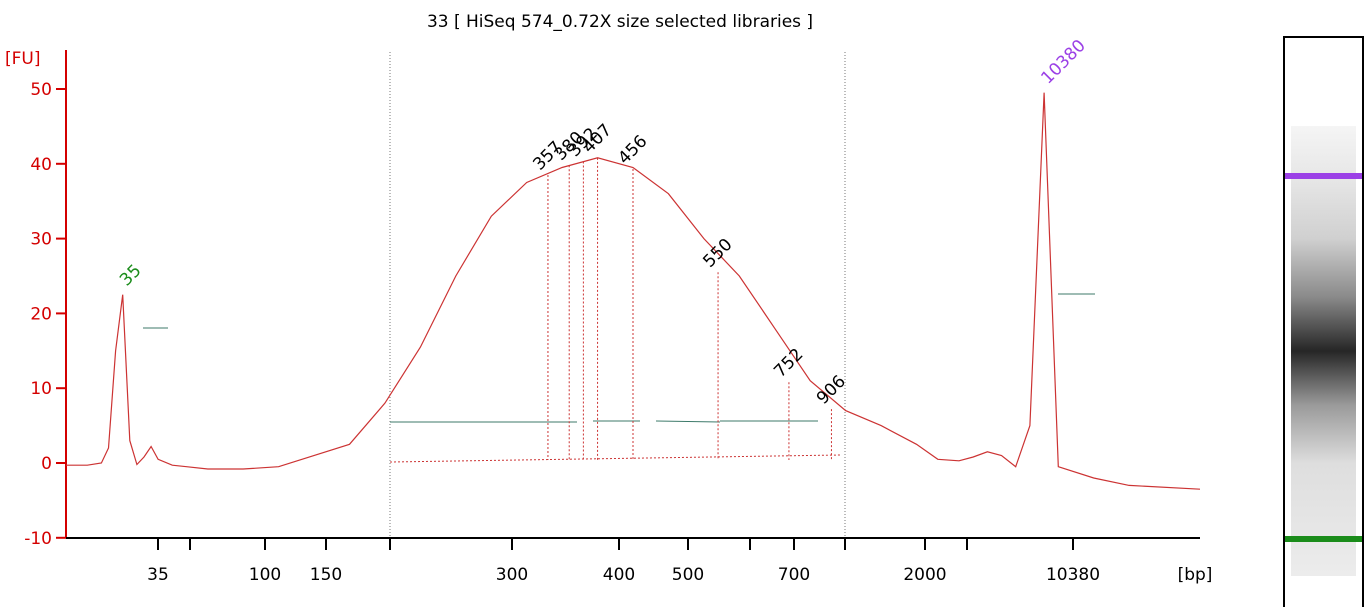 This screenshot has width=1371, height=607. Describe the element at coordinates (632, 149) in the screenshot. I see `peak-size-label: 456` at that location.